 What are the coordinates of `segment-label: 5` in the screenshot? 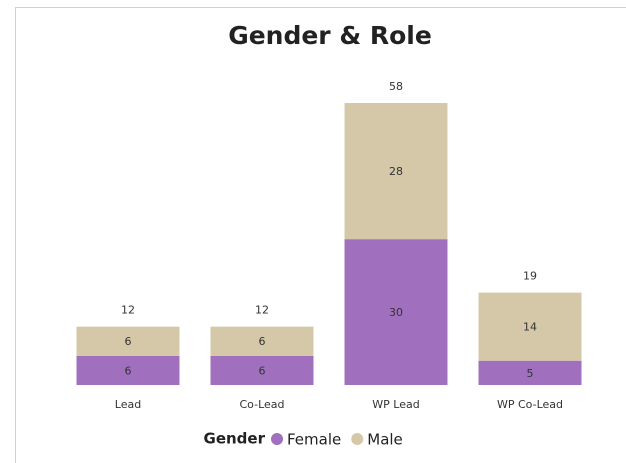 It's located at (530, 373).